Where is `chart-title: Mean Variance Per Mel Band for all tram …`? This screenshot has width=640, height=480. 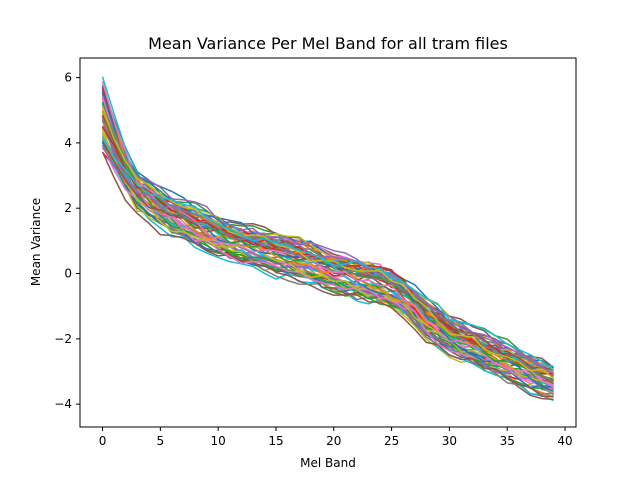
chart-title: Mean Variance Per Mel Band for all tram … is located at coordinates (328, 43).